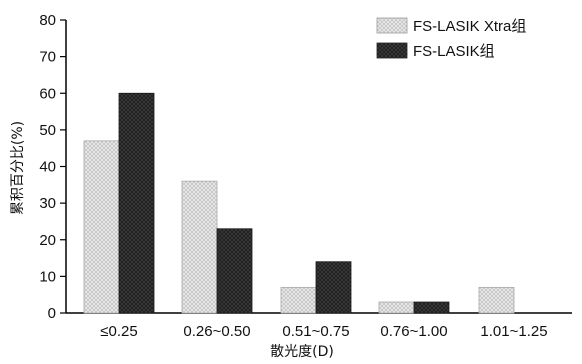 The height and width of the screenshot is (364, 582). What do you see at coordinates (392, 25) in the screenshot?
I see `legend-swatch-xtra` at bounding box center [392, 25].